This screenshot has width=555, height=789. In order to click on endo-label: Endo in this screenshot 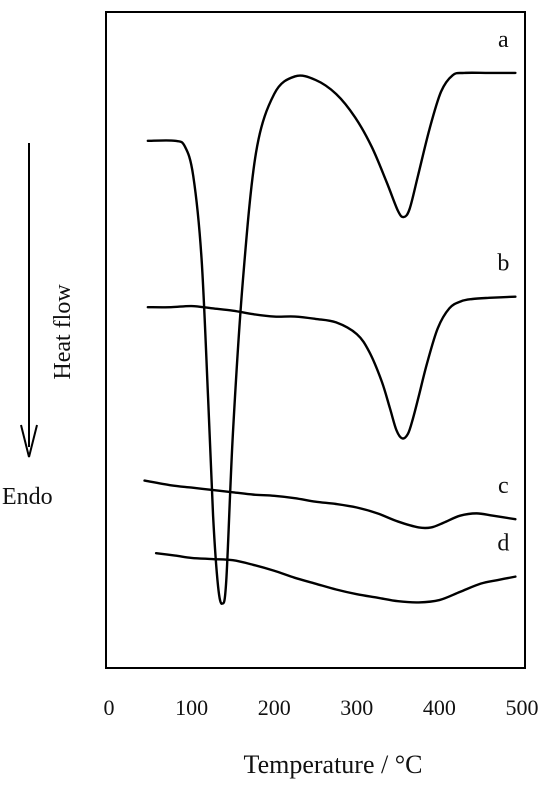, I will do `click(27, 497)`.